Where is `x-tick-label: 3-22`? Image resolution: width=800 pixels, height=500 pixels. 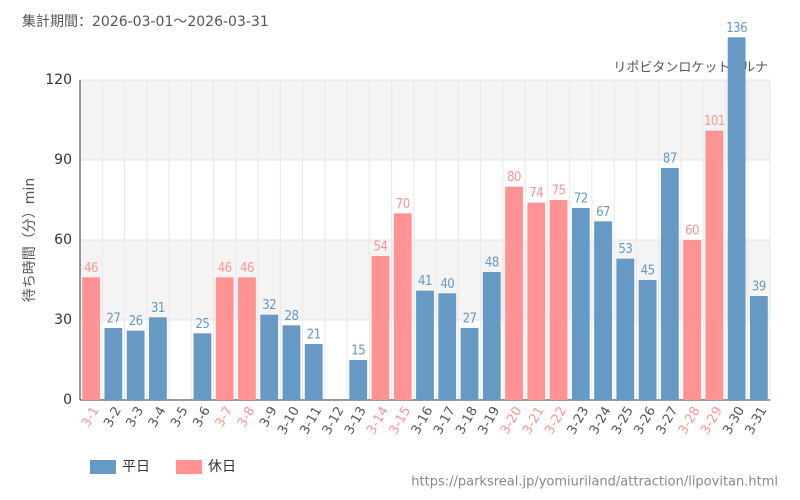
x-tick-label: 3-22 is located at coordinates (556, 420).